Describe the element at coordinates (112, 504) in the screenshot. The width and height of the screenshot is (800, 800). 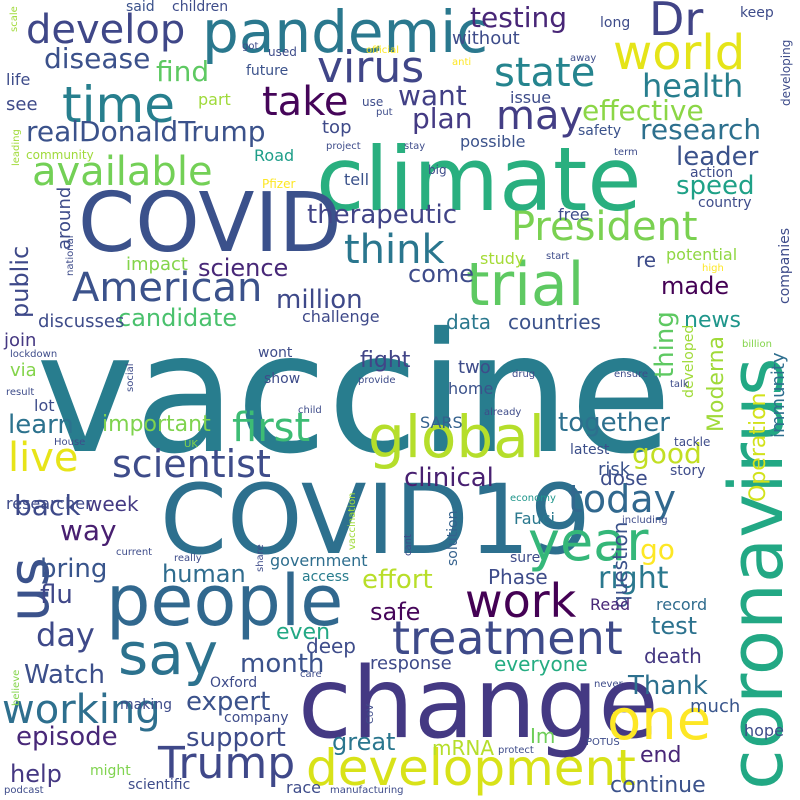
I see `word-week: week` at that location.